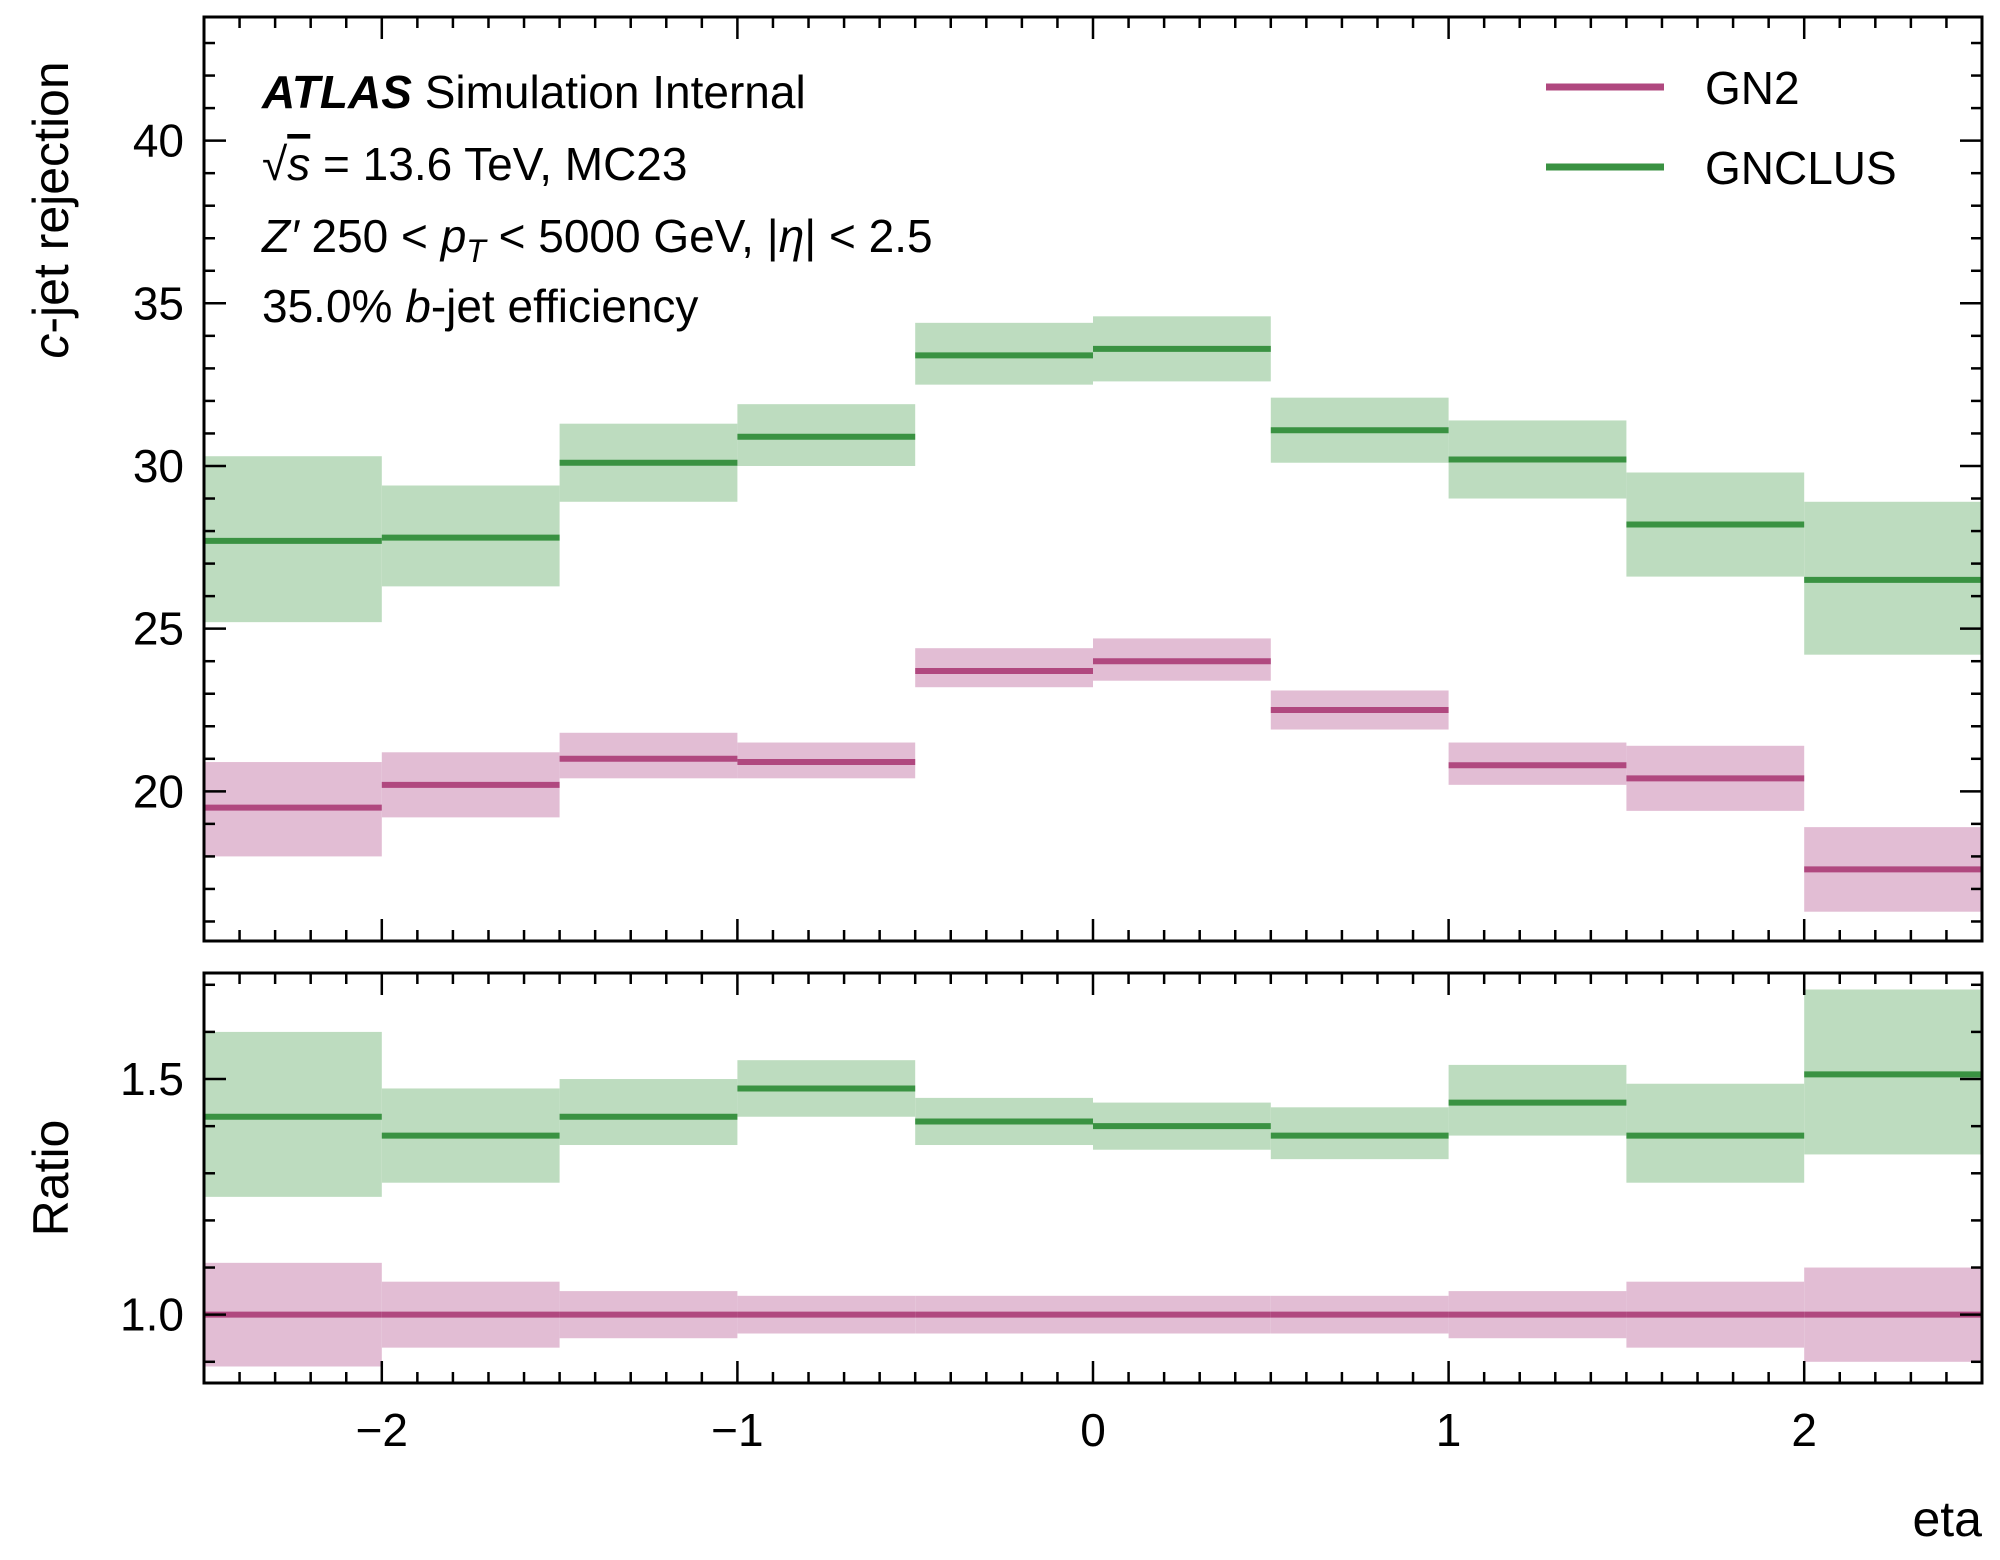 Image resolution: width=2000 pixels, height=1560 pixels. I want to click on x-tick-label: −1, so click(737, 1430).